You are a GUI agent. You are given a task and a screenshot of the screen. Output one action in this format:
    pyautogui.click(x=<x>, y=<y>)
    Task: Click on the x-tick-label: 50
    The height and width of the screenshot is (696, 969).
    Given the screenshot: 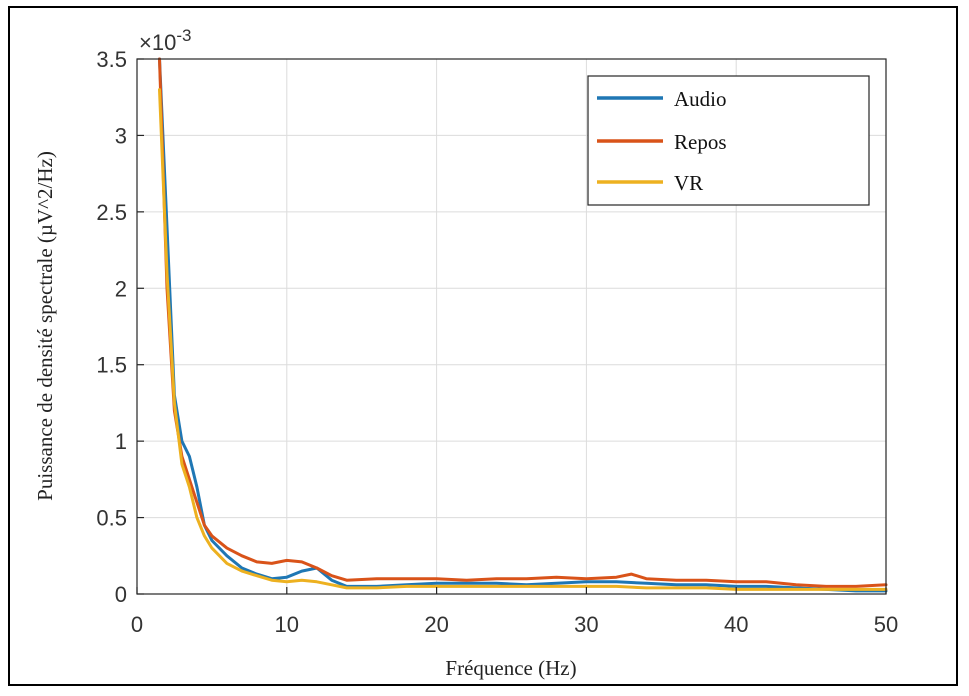 What is the action you would take?
    pyautogui.click(x=886, y=624)
    